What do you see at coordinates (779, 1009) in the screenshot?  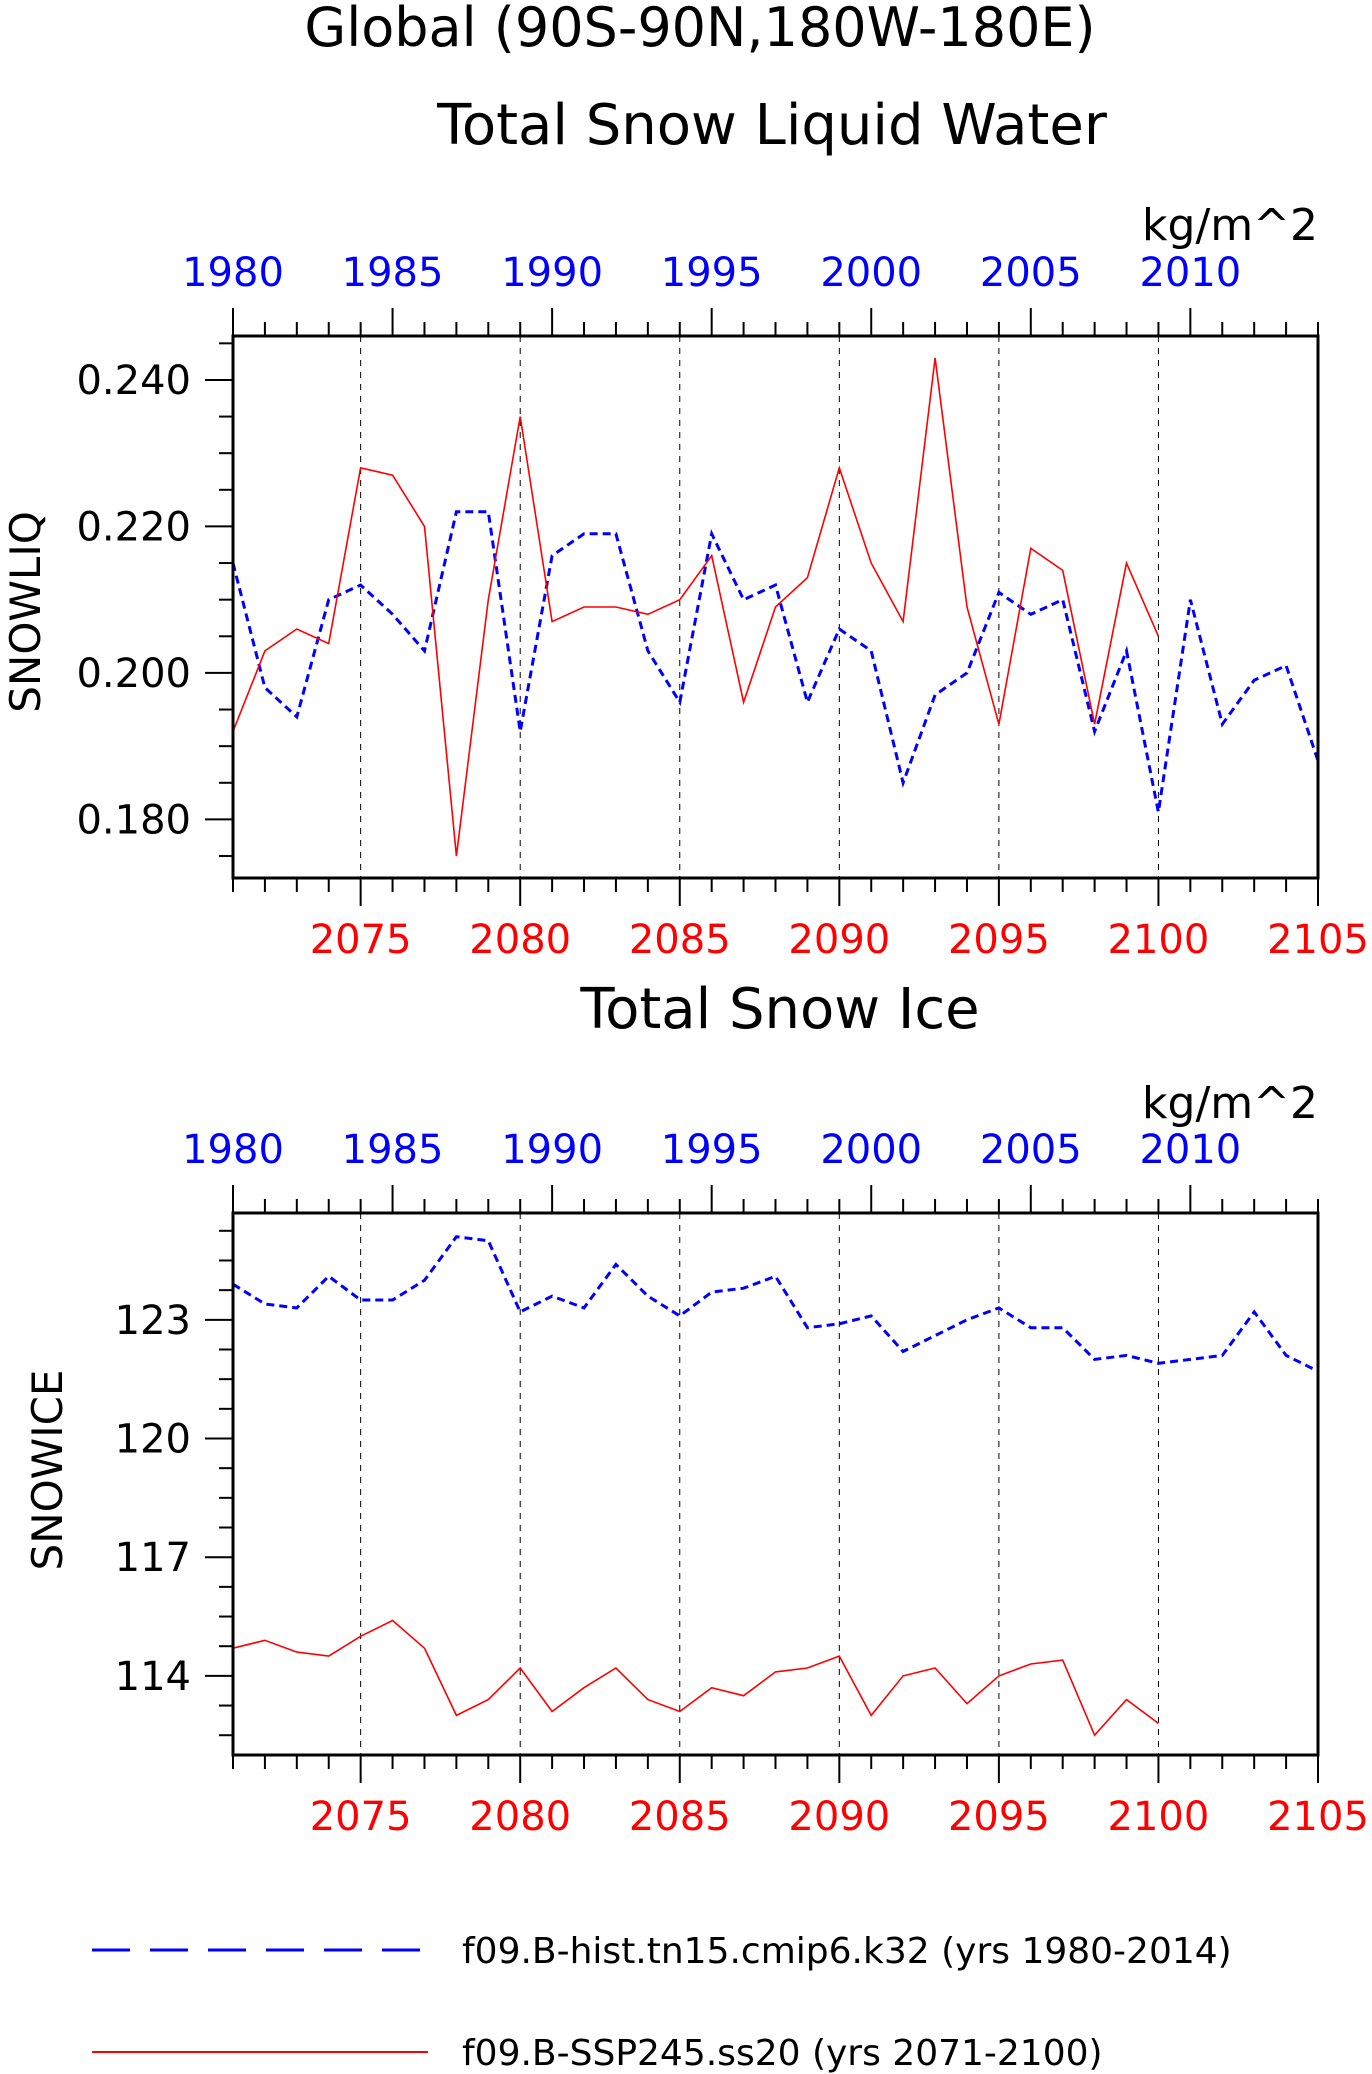 I see `panel-title-snowice: Total Snow Ice` at bounding box center [779, 1009].